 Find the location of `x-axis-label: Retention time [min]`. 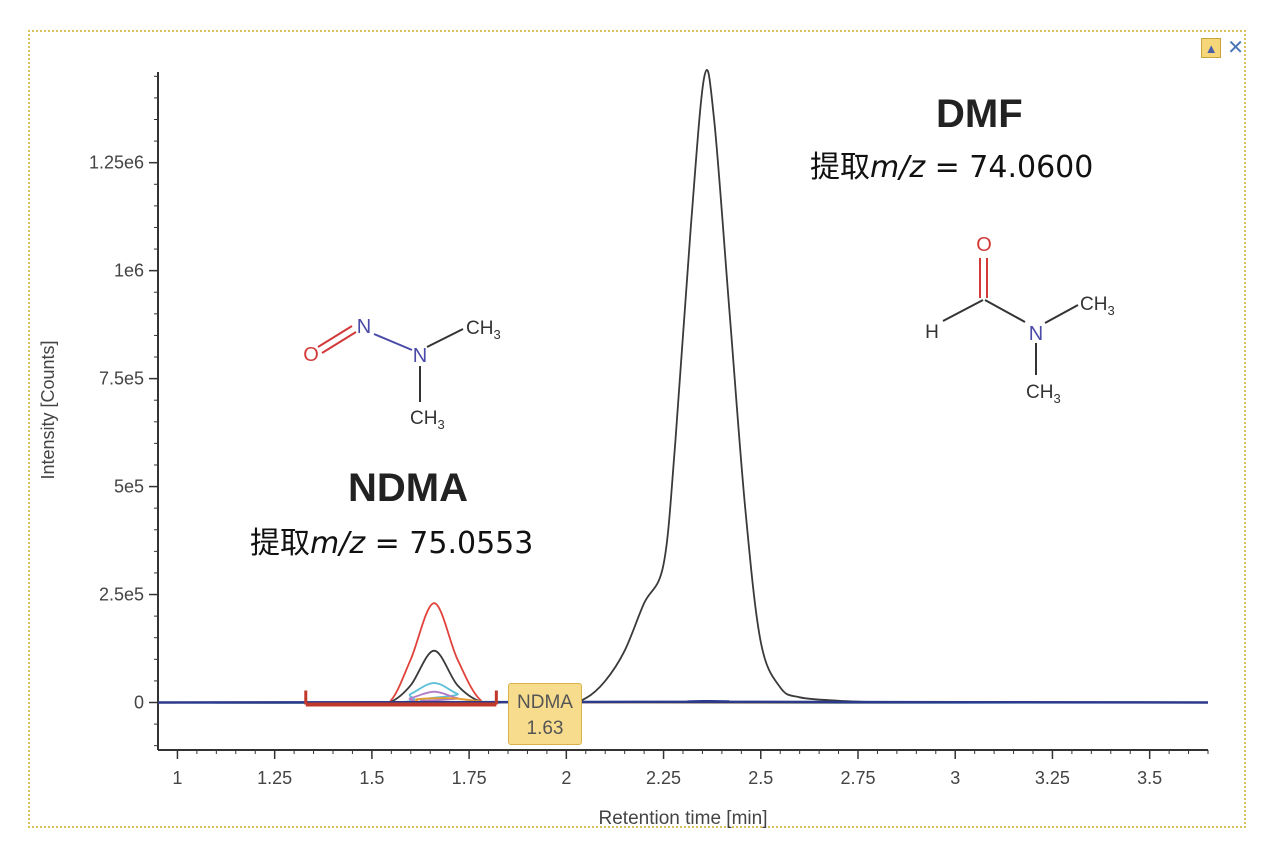

x-axis-label: Retention time [min] is located at coordinates (683, 818).